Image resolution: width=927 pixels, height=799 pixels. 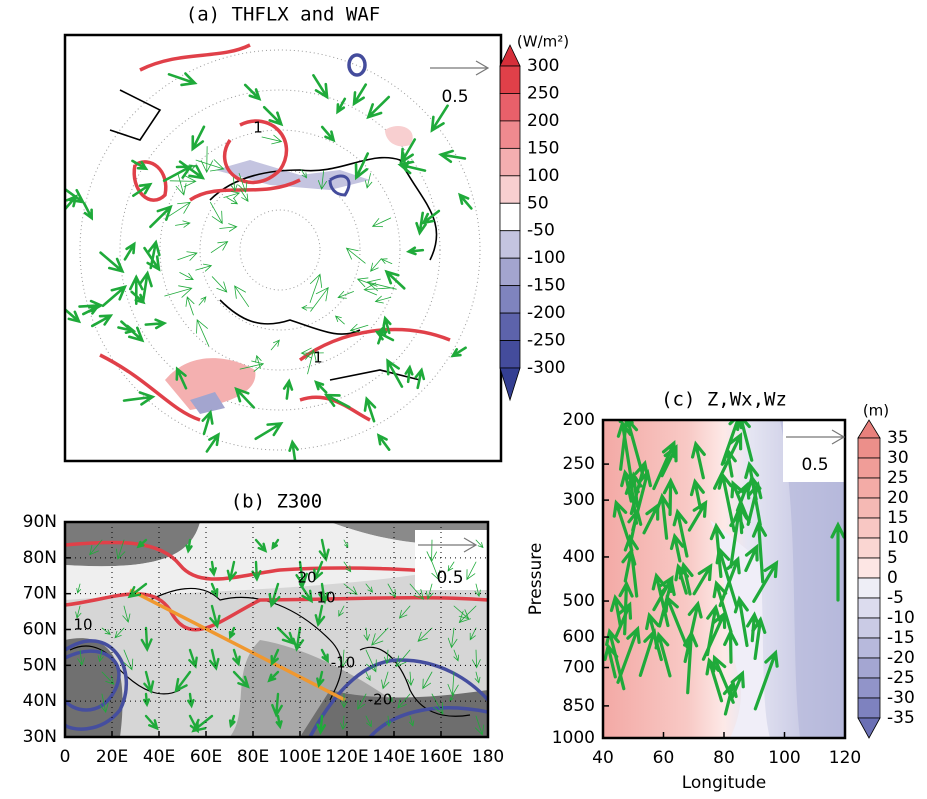 I want to click on y-tick-label: 60N, so click(x=40, y=630).